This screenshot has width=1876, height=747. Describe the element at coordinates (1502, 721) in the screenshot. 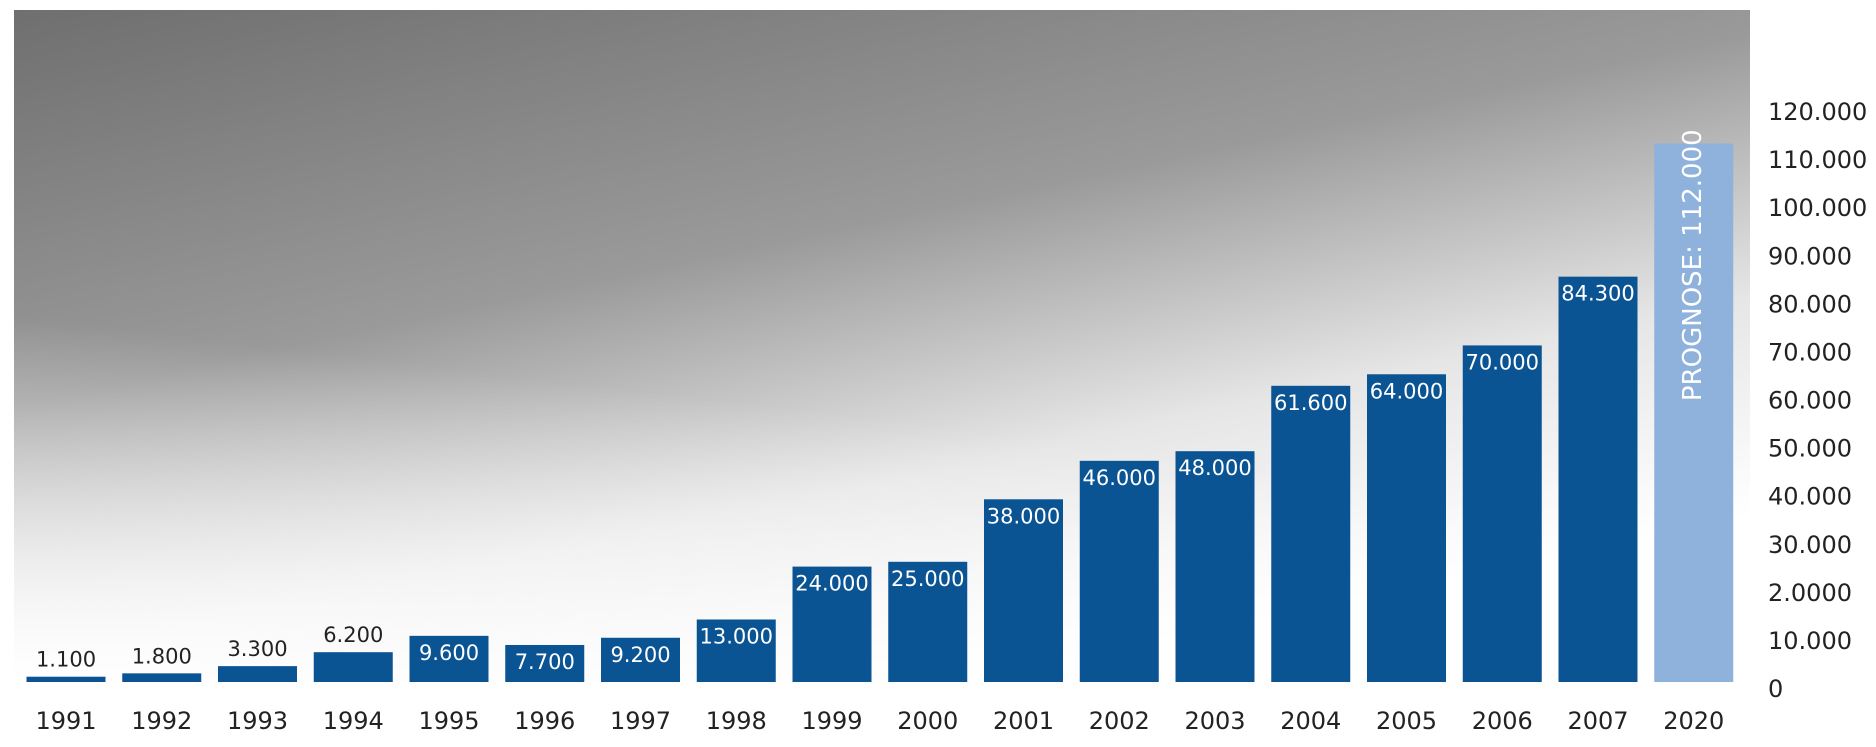

I see `x-tick-label: 2006` at that location.